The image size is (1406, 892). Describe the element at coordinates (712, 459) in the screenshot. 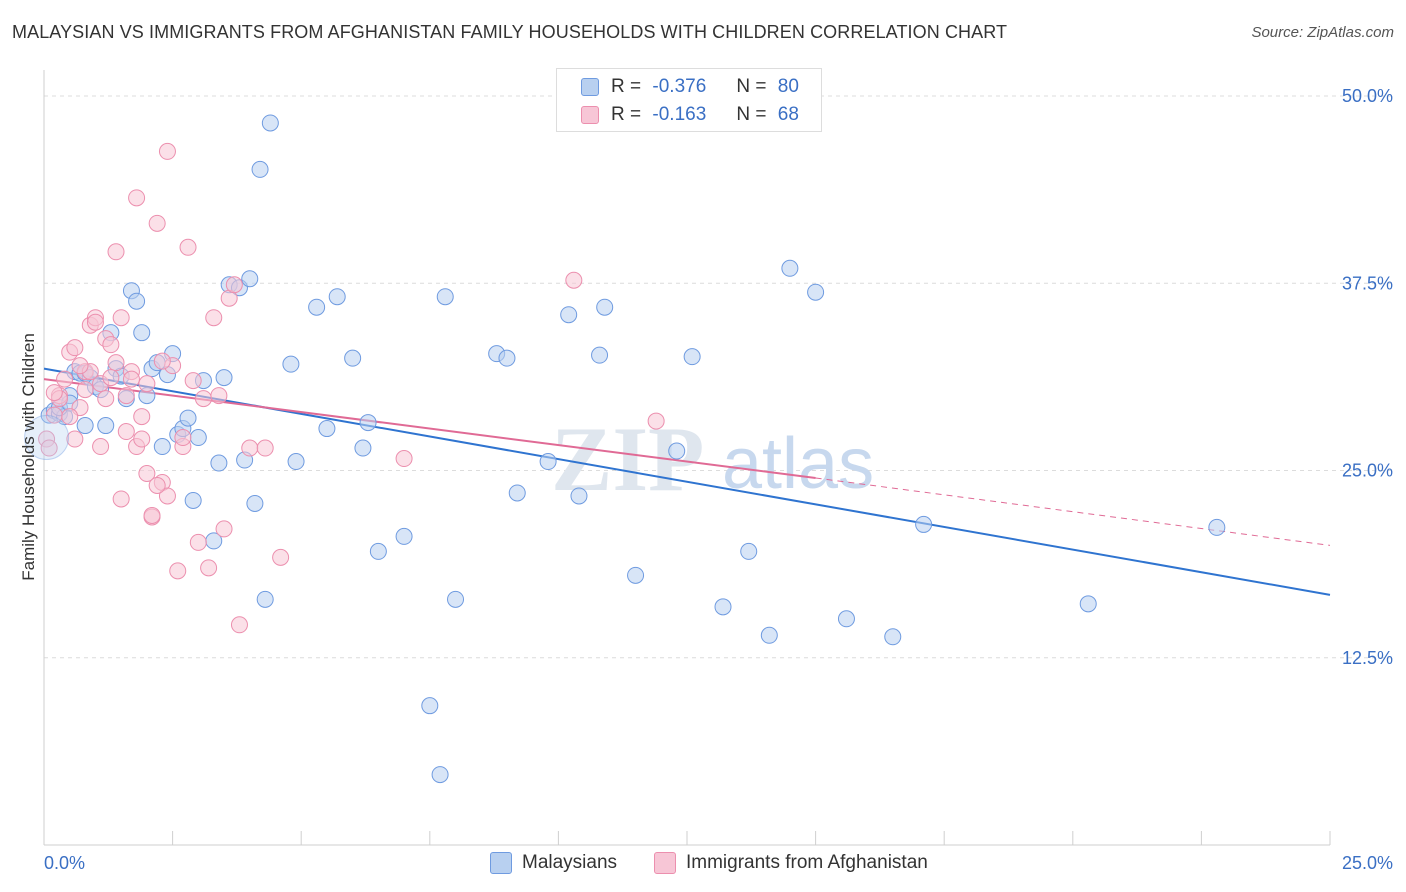

I see `watermark: ZIP atlas` at that location.